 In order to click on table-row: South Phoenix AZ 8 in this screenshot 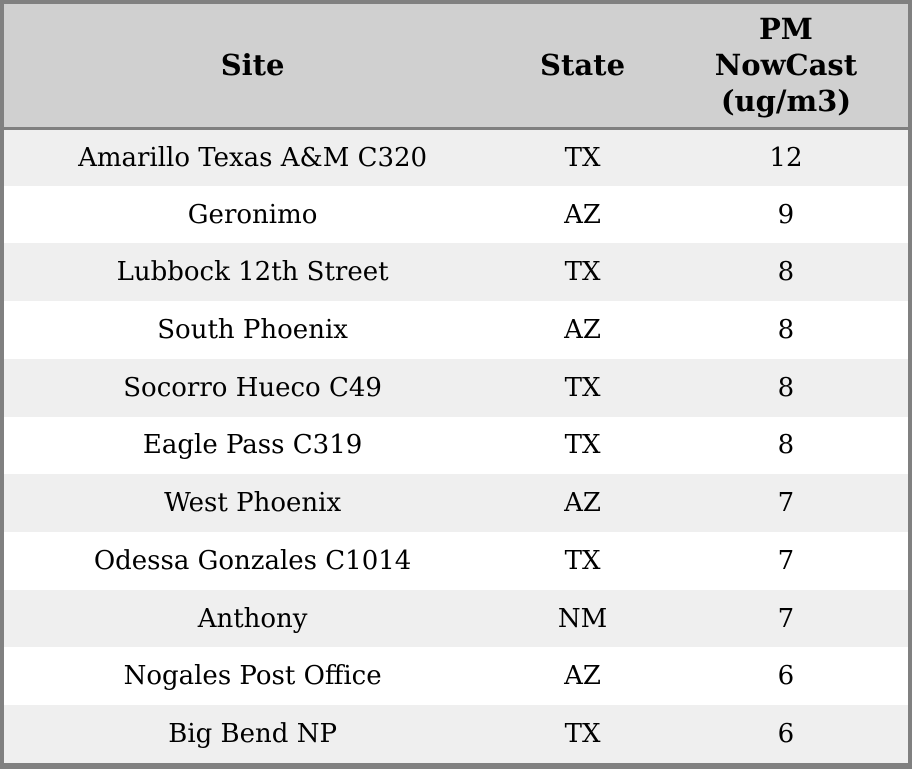, I will do `click(456, 330)`.